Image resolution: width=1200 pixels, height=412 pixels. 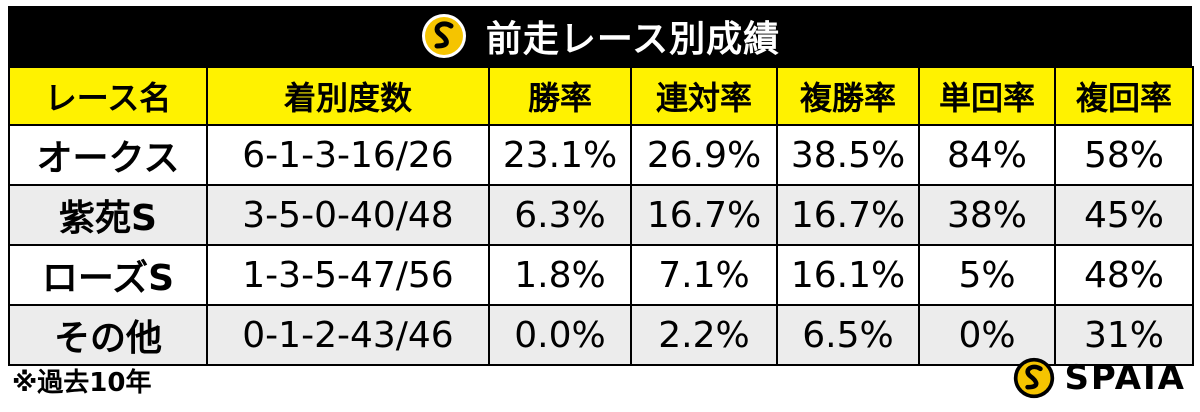 I want to click on column-header: 単回率, so click(x=987, y=96).